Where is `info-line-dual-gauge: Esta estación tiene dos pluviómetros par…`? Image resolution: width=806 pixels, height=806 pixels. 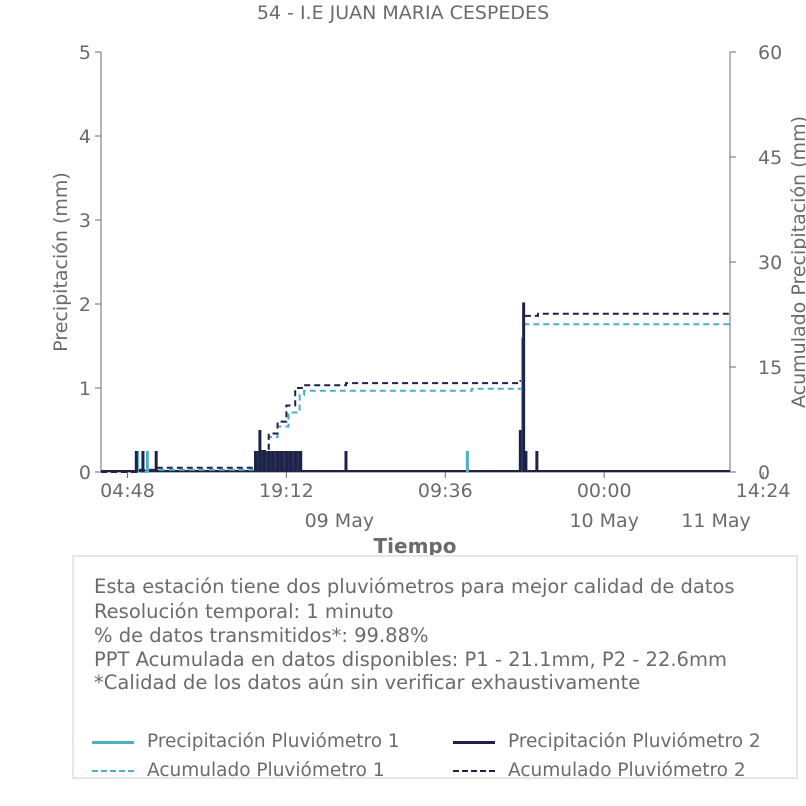 info-line-dual-gauge: Esta estación tiene dos pluviómetros par… is located at coordinates (414, 586).